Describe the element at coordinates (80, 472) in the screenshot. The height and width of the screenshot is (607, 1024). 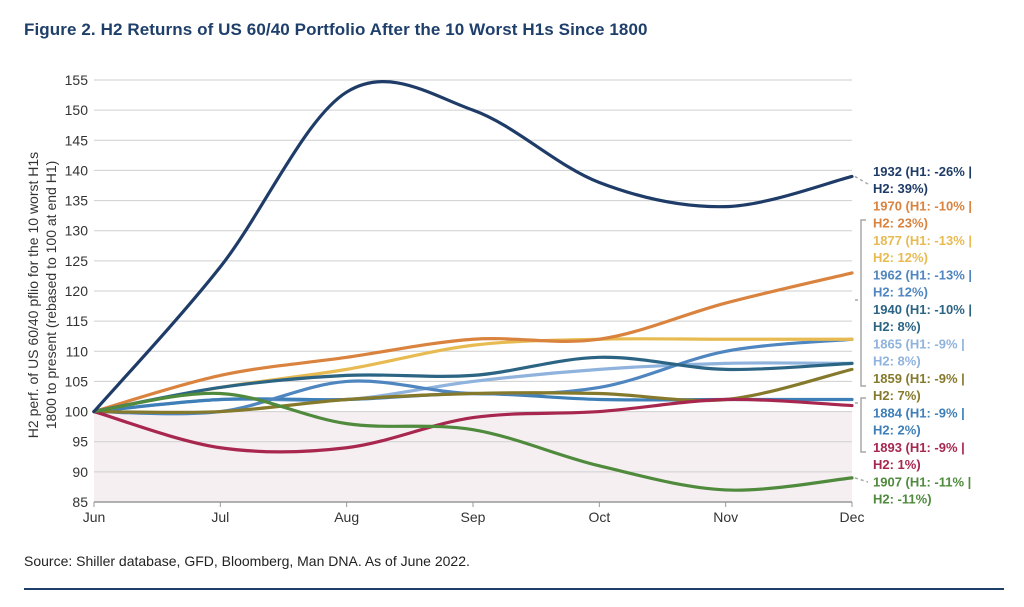
I see `y-tick-label: 90` at that location.